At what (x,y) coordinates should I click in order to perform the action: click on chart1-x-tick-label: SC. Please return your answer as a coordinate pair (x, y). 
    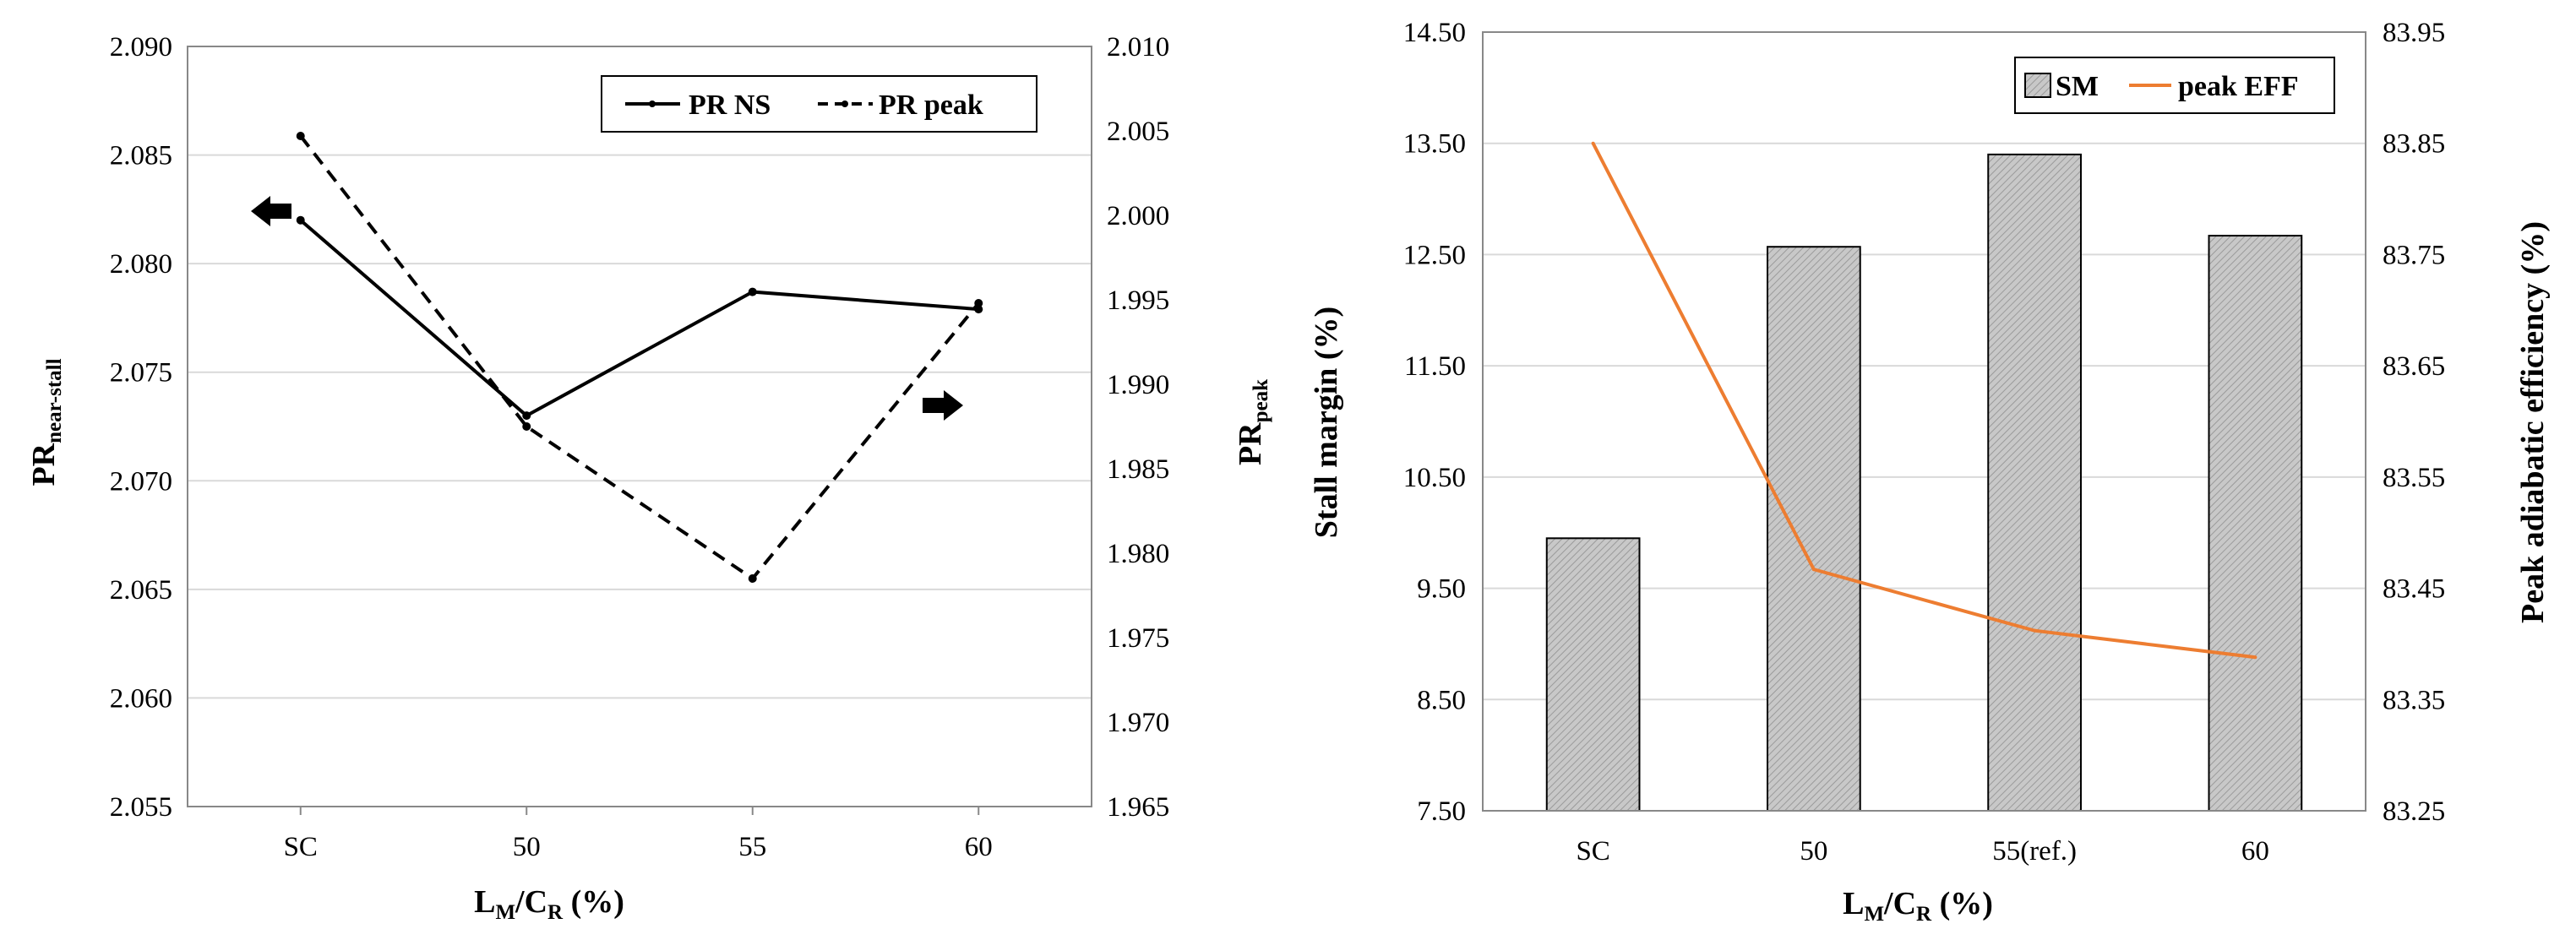
    Looking at the image, I should click on (301, 847).